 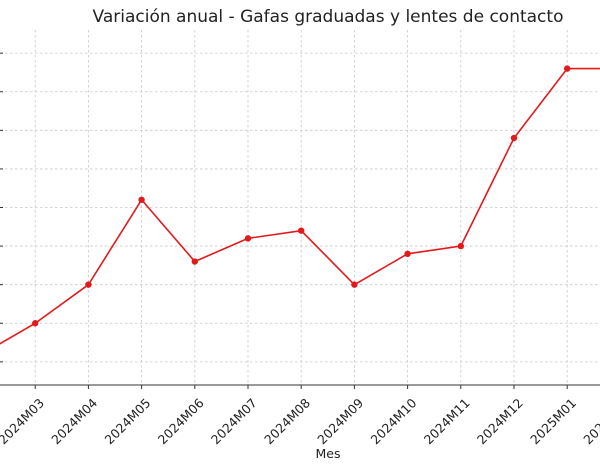 What do you see at coordinates (287, 421) in the screenshot?
I see `x-tick-label: 2024M08` at bounding box center [287, 421].